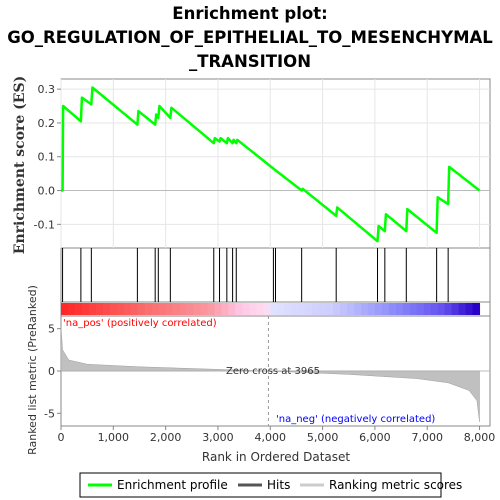 This screenshot has height=500, width=500. I want to click on es-y-axis: -0.1 0.0 0.1 0.2 0.3, so click(47, 157).